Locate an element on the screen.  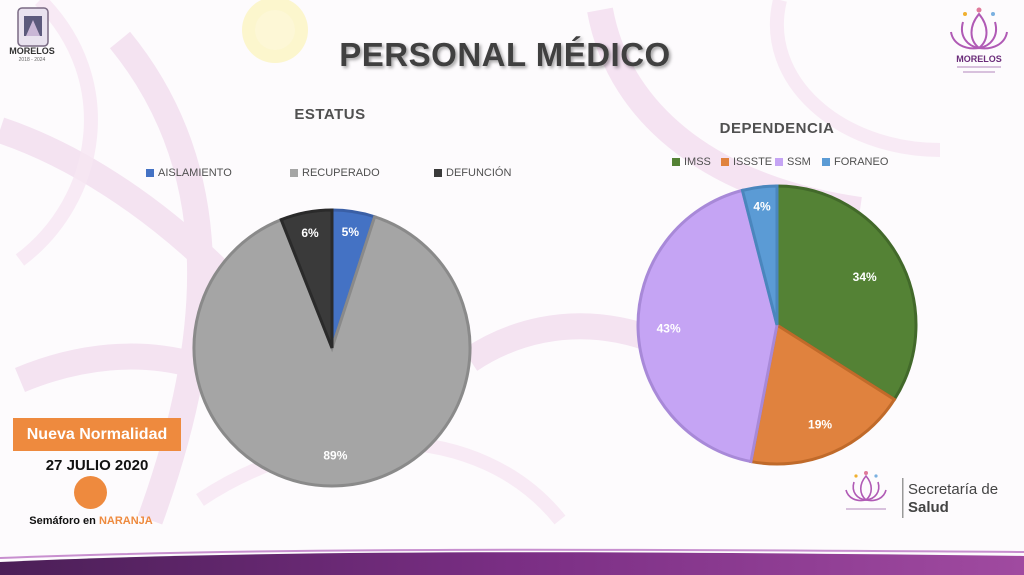
page-title: PERSONAL MÉDICO is located at coordinates (505, 54).